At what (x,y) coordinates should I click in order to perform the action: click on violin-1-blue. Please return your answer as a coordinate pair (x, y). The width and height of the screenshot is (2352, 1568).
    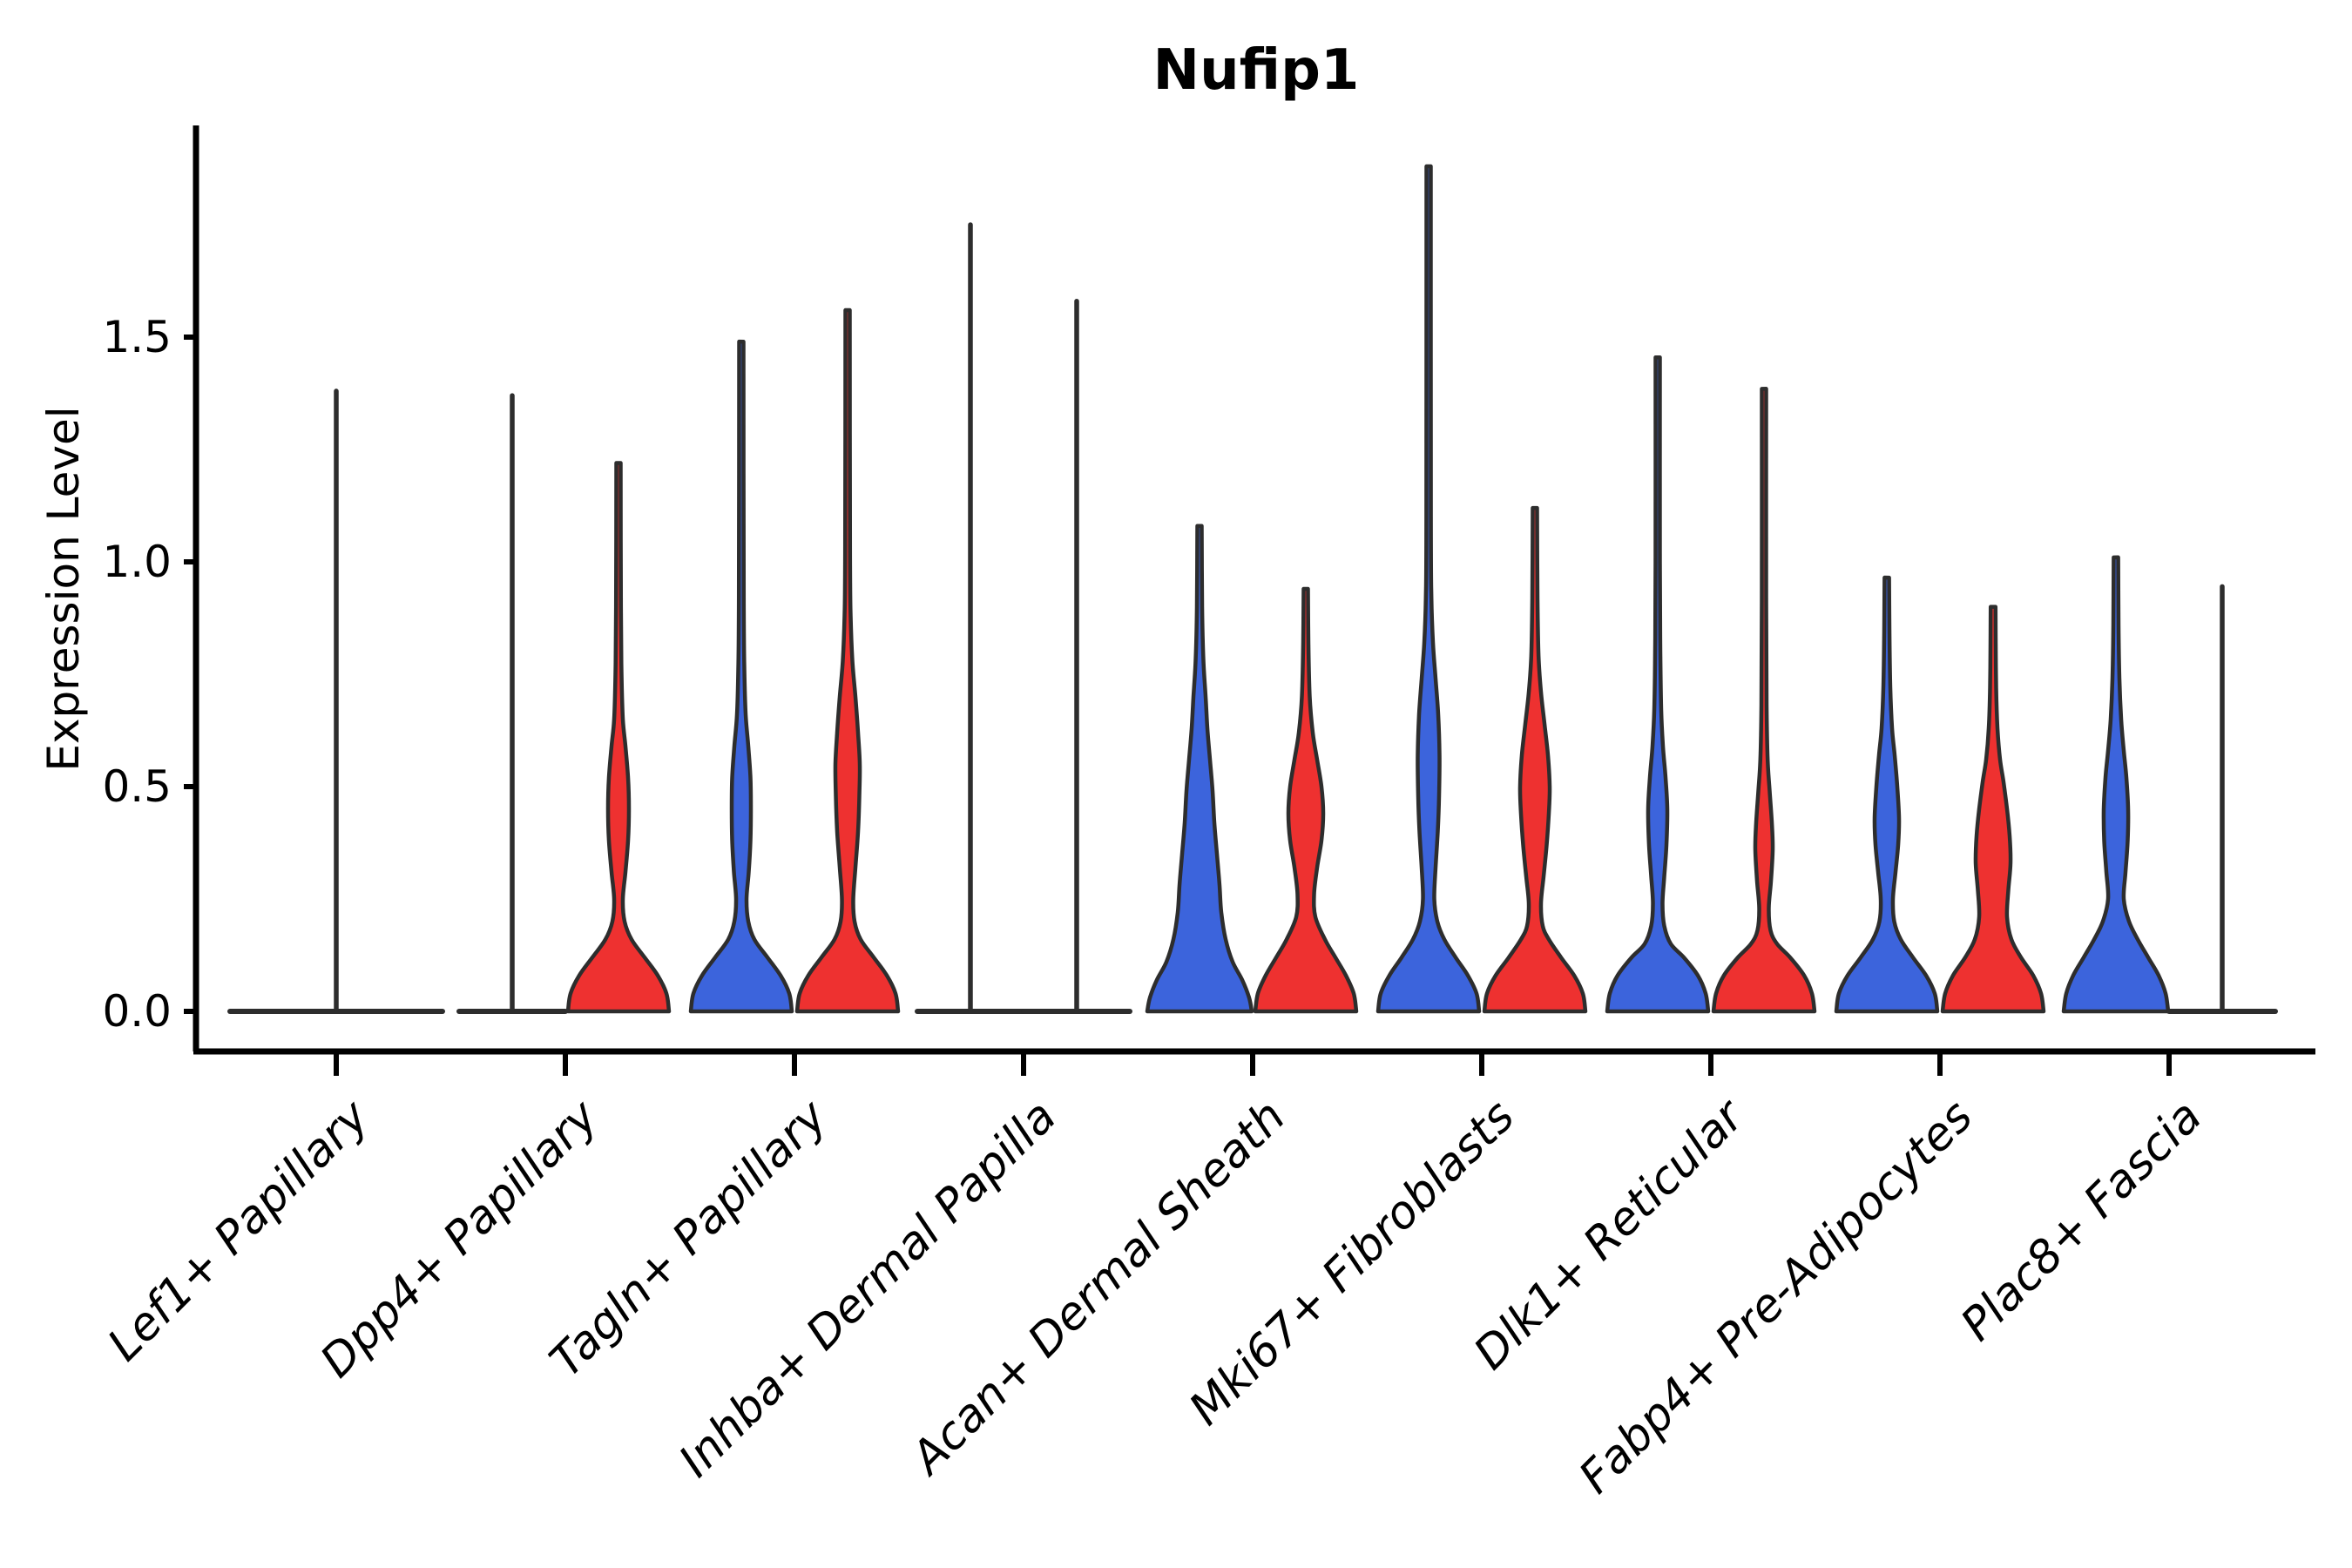
    Looking at the image, I should click on (512, 703).